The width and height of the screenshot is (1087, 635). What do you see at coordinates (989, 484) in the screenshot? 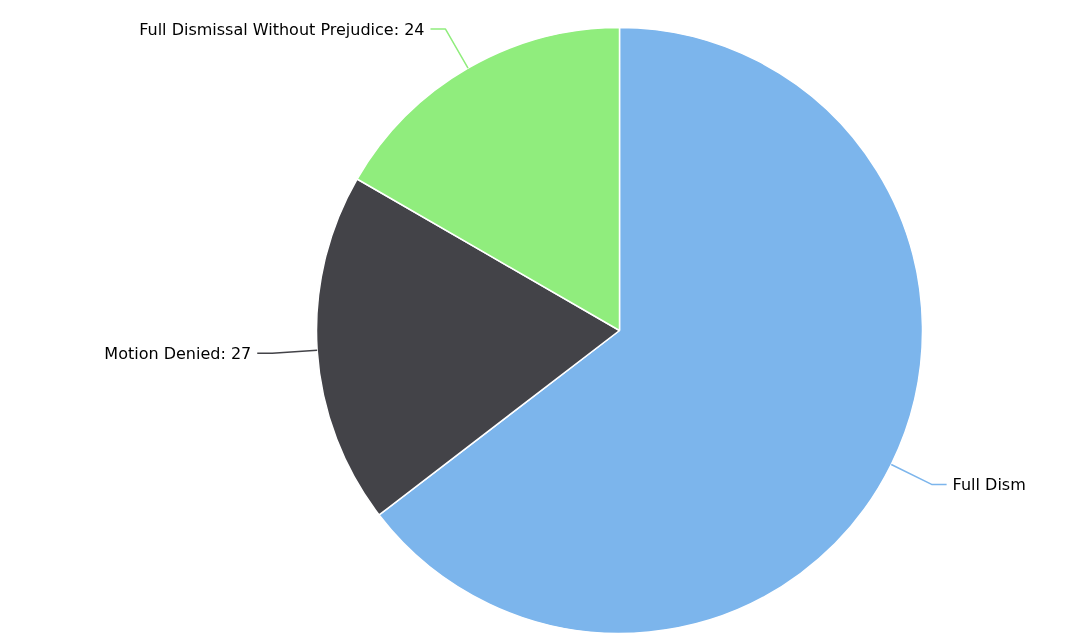
I see `slice-label: Full Dism` at bounding box center [989, 484].